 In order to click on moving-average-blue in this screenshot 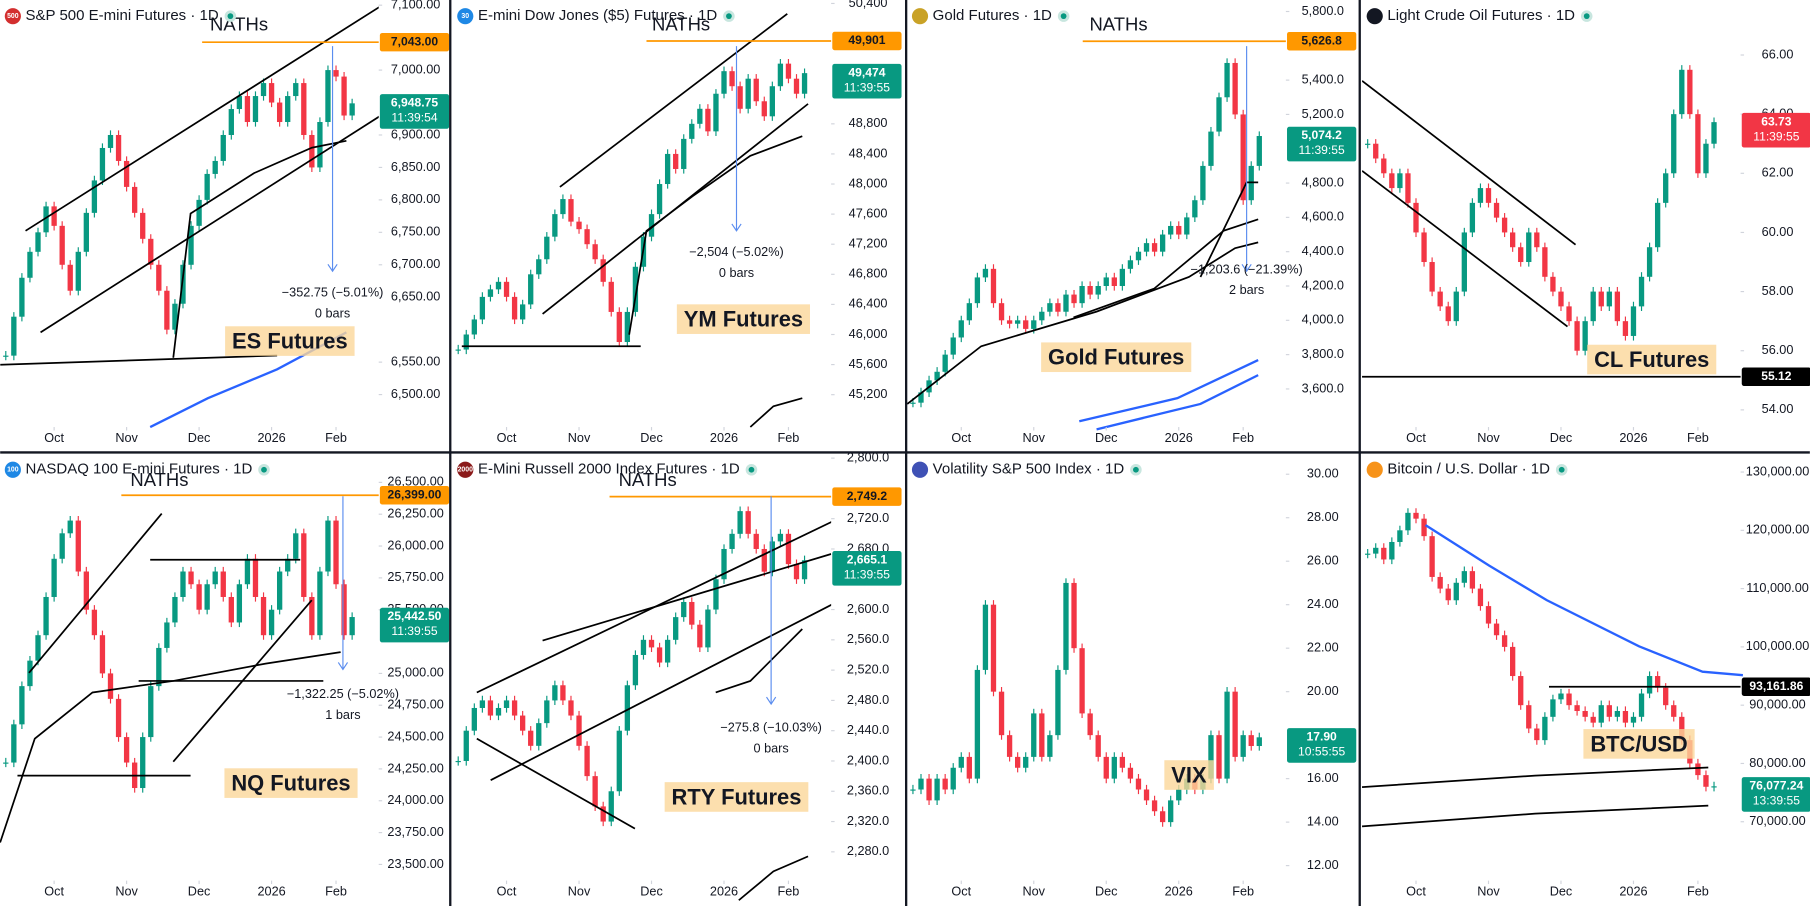, I will do `click(1584, 600)`.